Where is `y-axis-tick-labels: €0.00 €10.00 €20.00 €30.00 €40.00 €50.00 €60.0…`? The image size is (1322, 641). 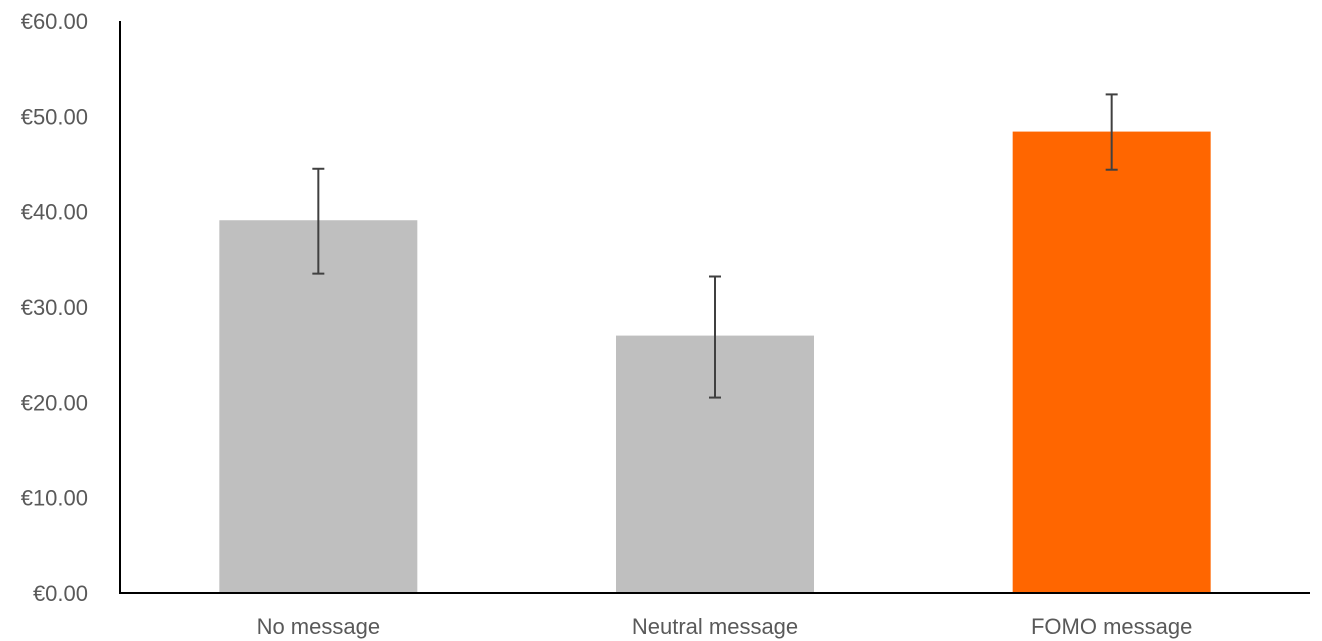 y-axis-tick-labels: €0.00 €10.00 €20.00 €30.00 €40.00 €50.00 €60.0… is located at coordinates (54, 307).